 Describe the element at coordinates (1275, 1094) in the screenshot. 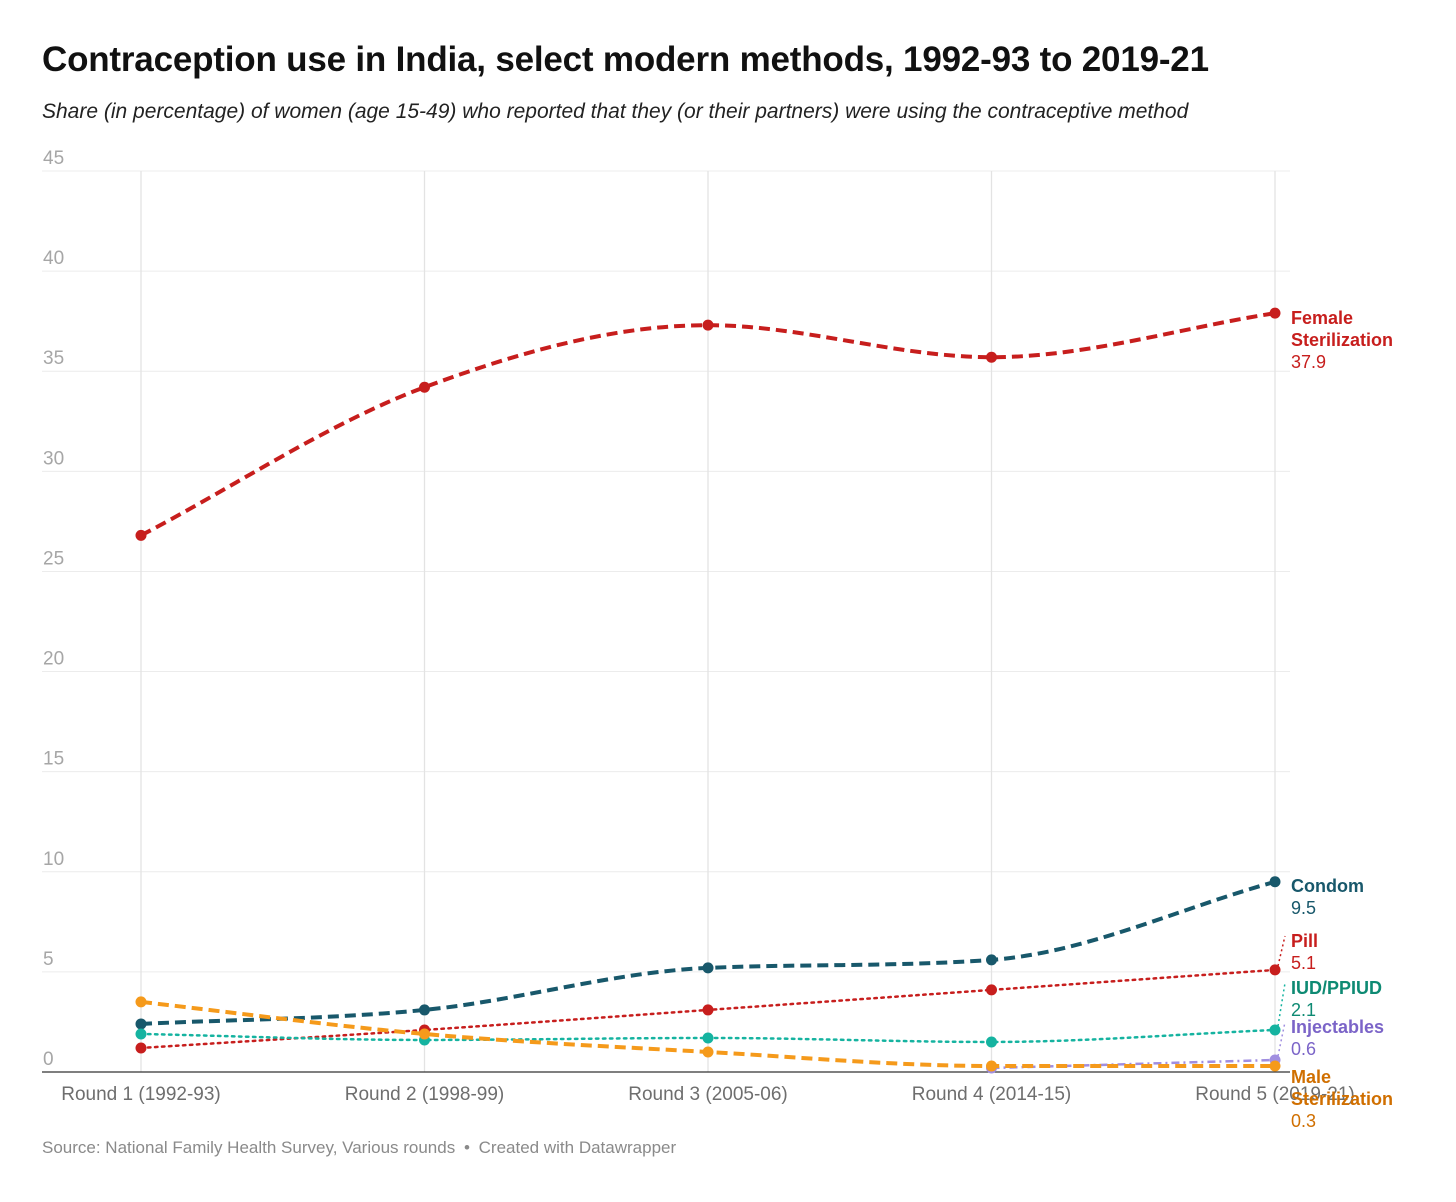

I see `x-tick-label: Round 5 (2019-21)` at that location.